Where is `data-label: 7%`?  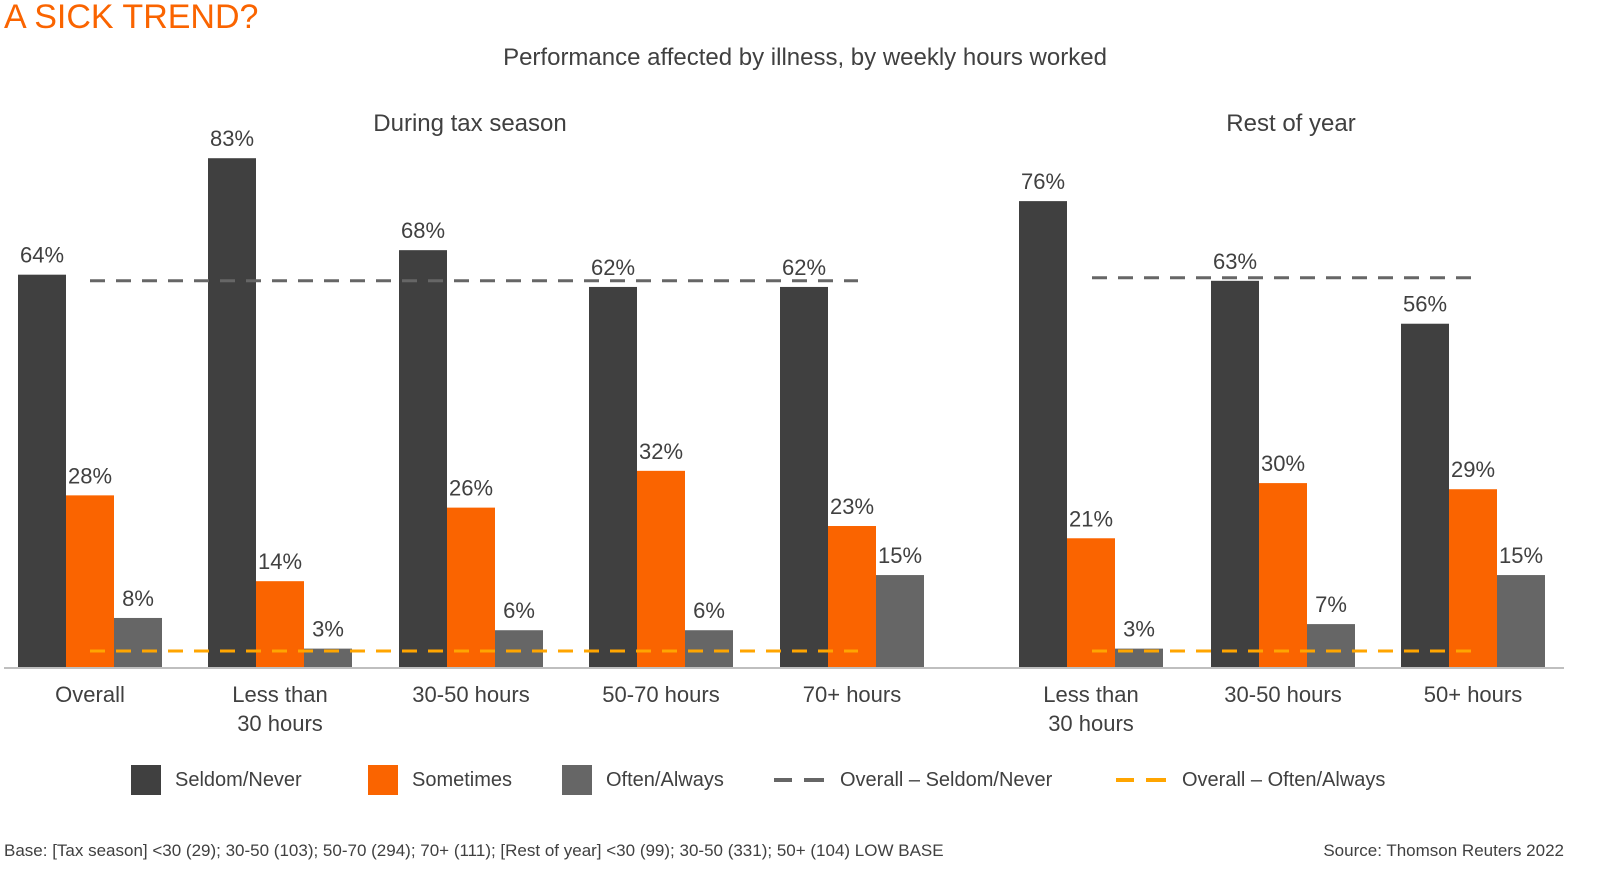 data-label: 7% is located at coordinates (1331, 604).